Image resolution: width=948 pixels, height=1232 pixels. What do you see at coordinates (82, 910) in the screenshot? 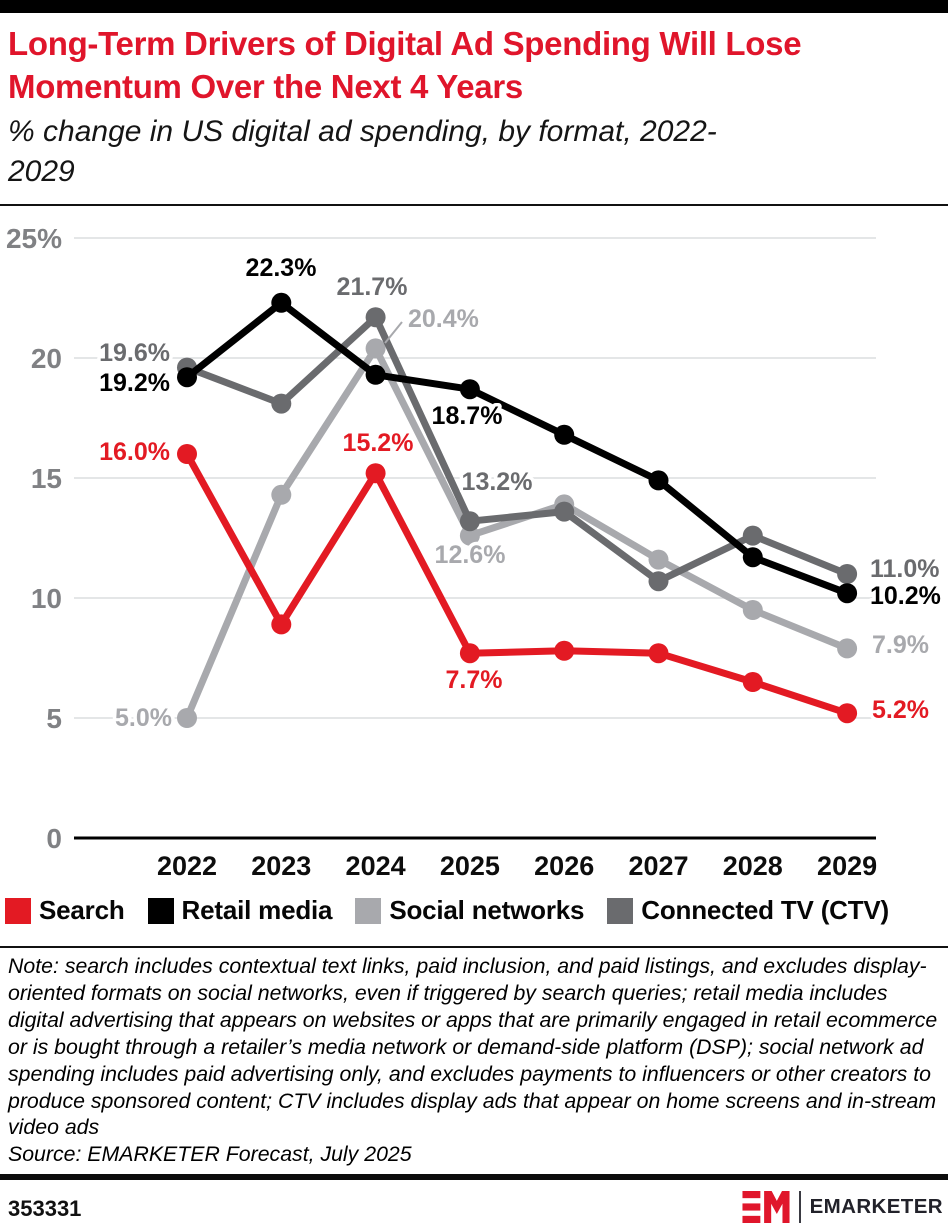
I see `legend-label-search: Search` at bounding box center [82, 910].